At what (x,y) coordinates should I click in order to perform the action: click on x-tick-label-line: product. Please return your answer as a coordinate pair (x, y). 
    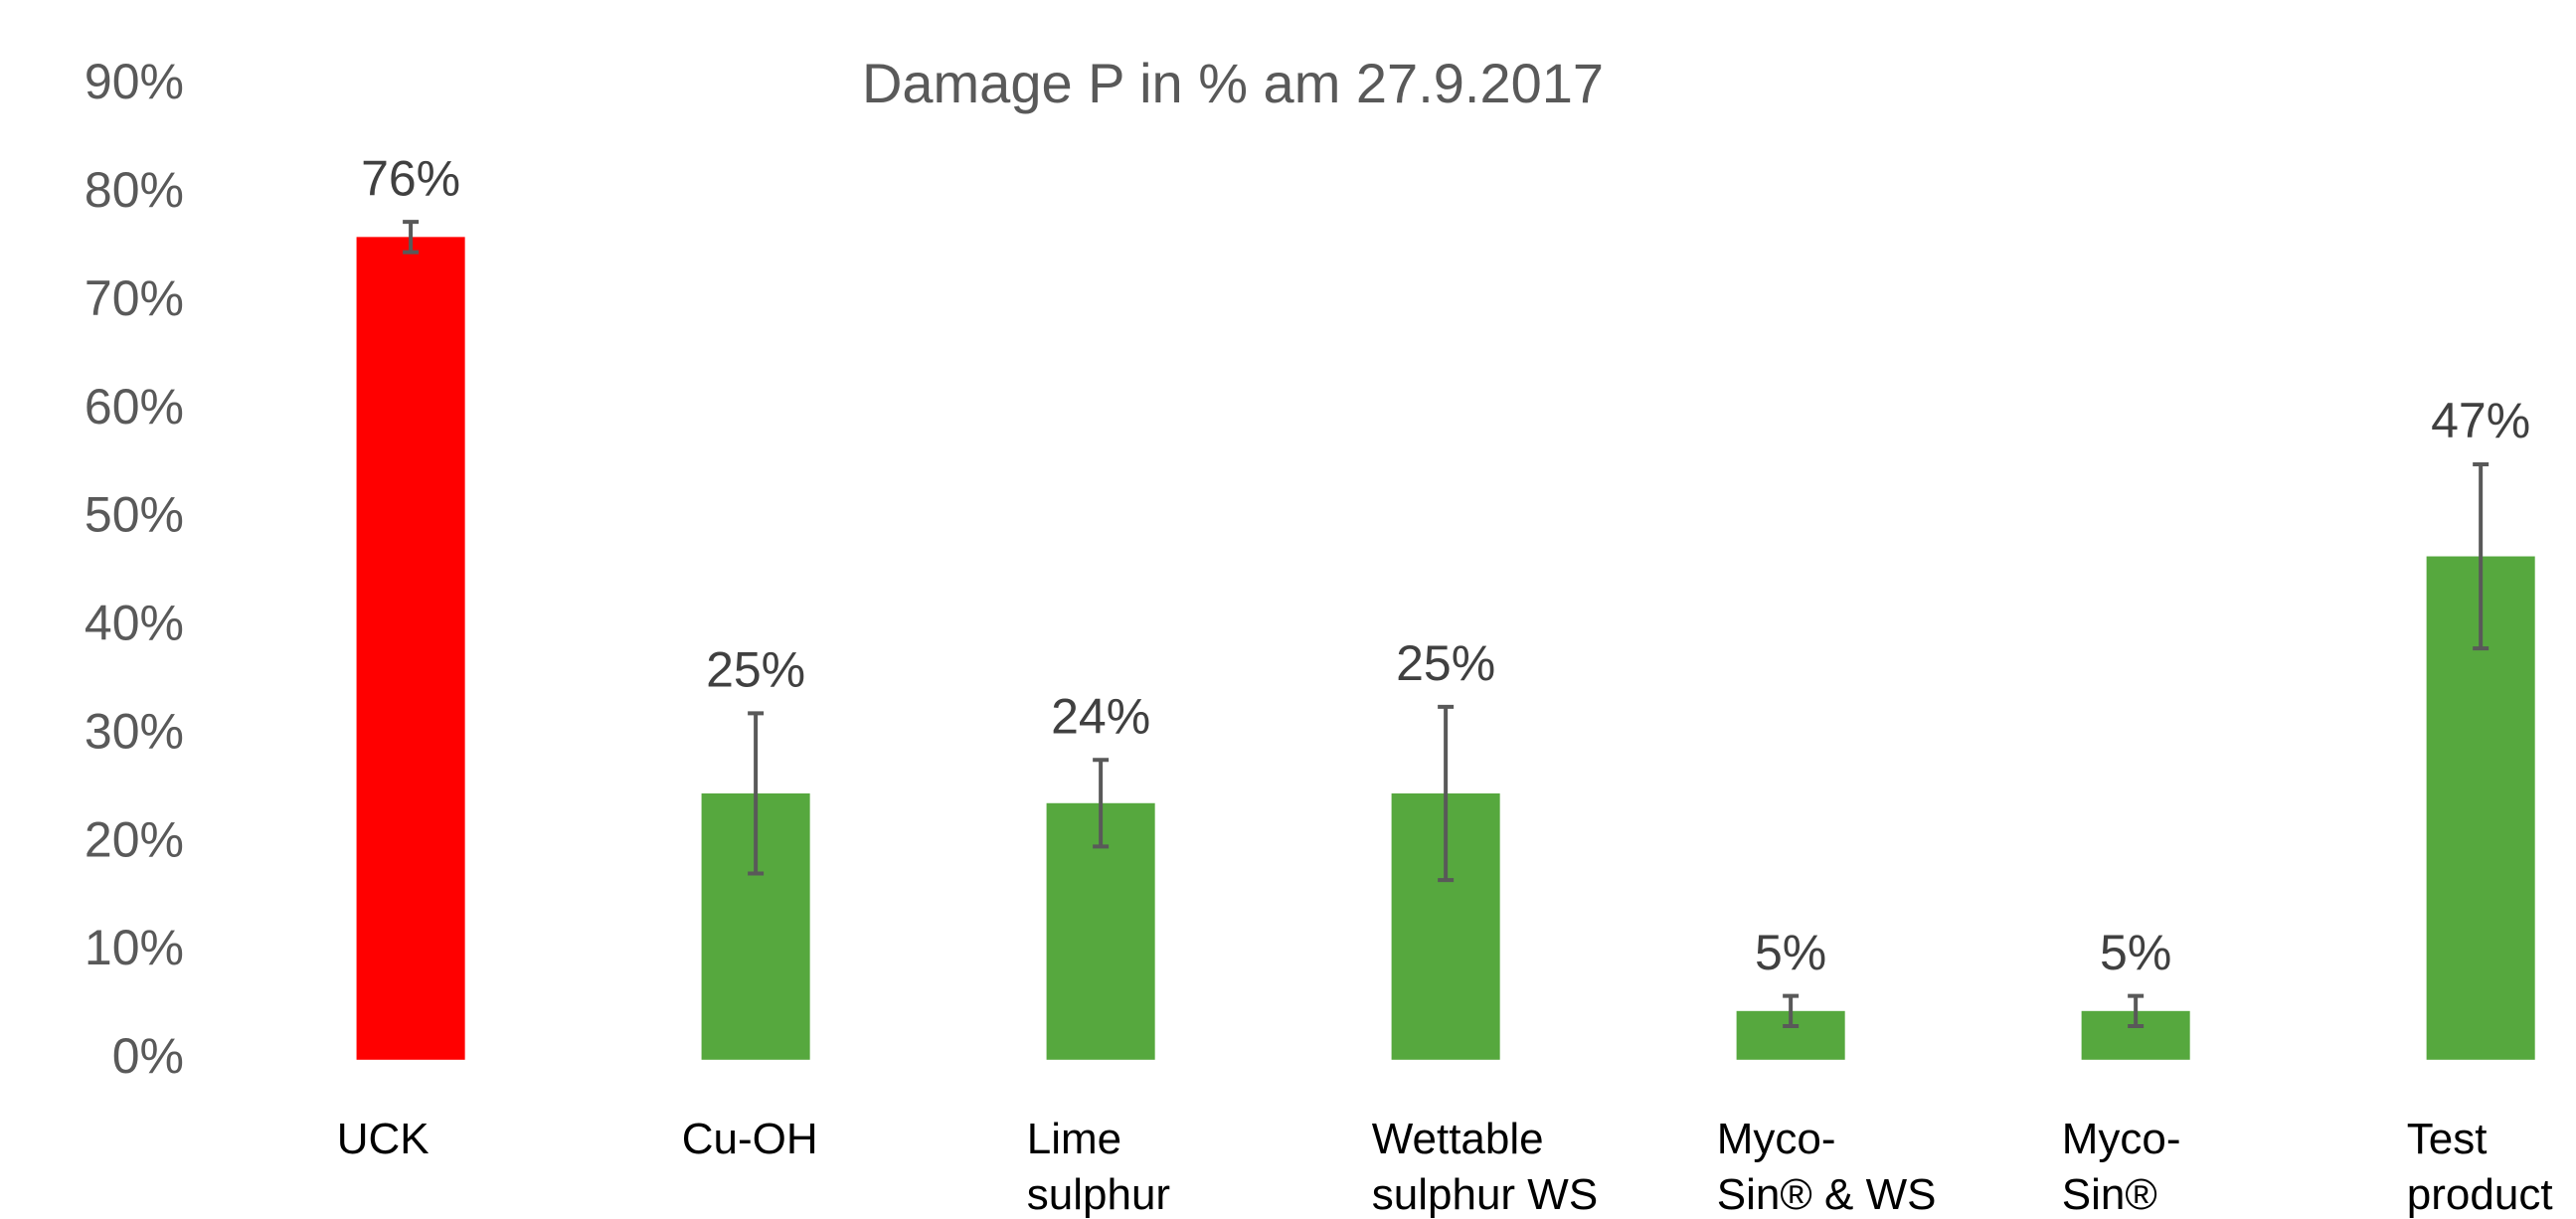
    Looking at the image, I should click on (2480, 1194).